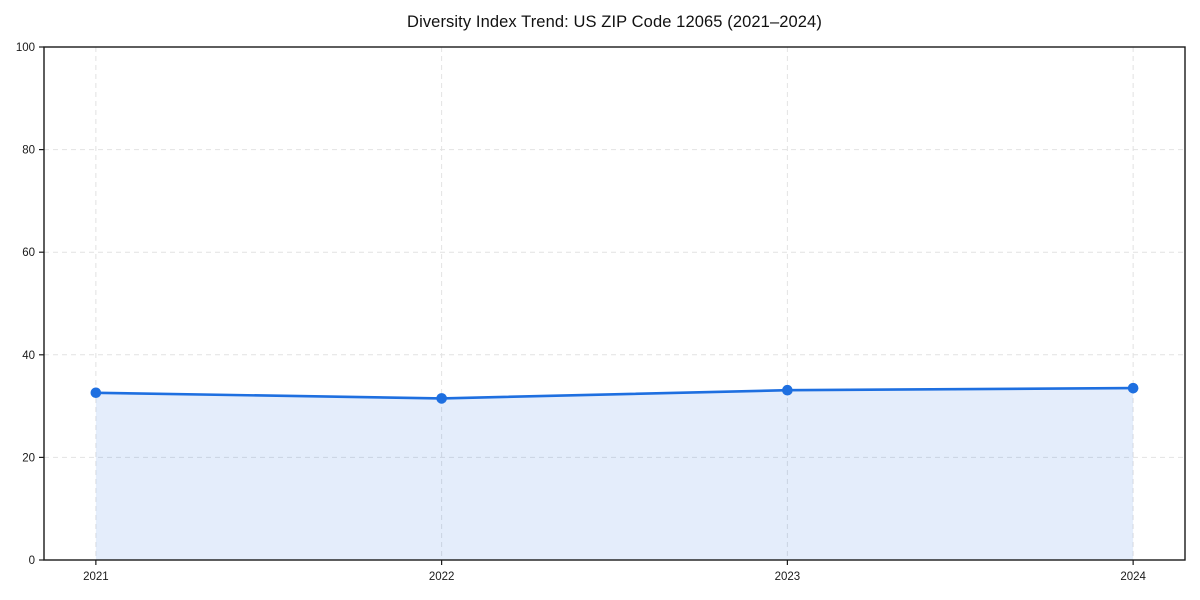  What do you see at coordinates (442, 577) in the screenshot?
I see `x-tick-label: 2022` at bounding box center [442, 577].